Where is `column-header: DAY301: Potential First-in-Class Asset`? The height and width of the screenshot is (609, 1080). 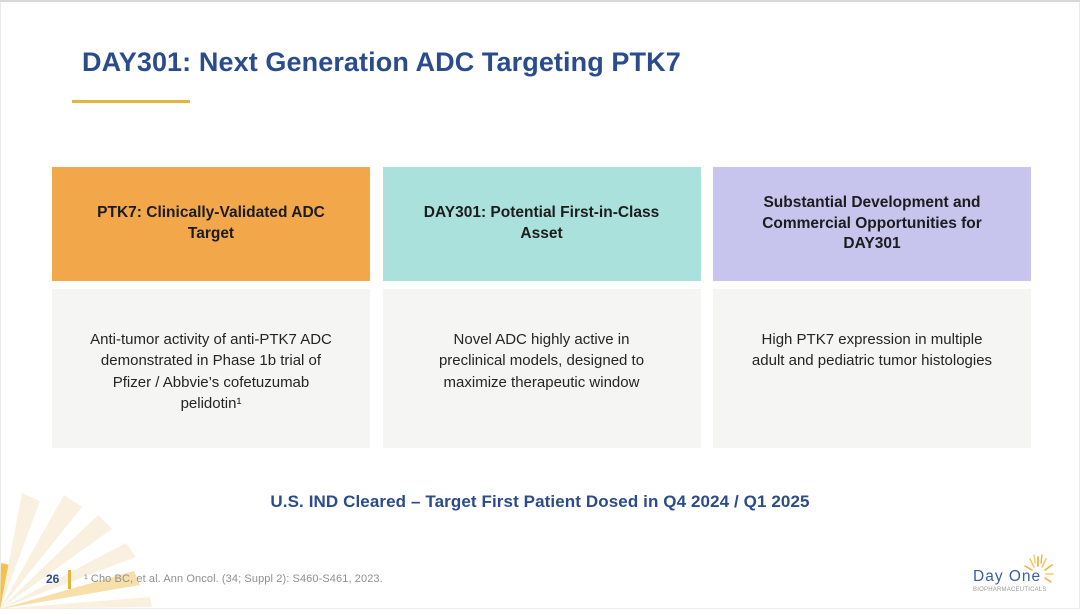 column-header: DAY301: Potential First-in-Class Asset is located at coordinates (541, 224).